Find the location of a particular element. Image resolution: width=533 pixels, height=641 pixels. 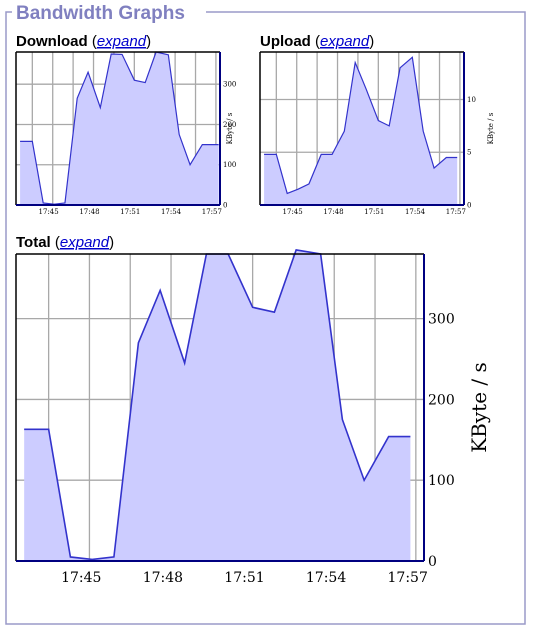

chart-title: Upload (expand) is located at coordinates (317, 41).